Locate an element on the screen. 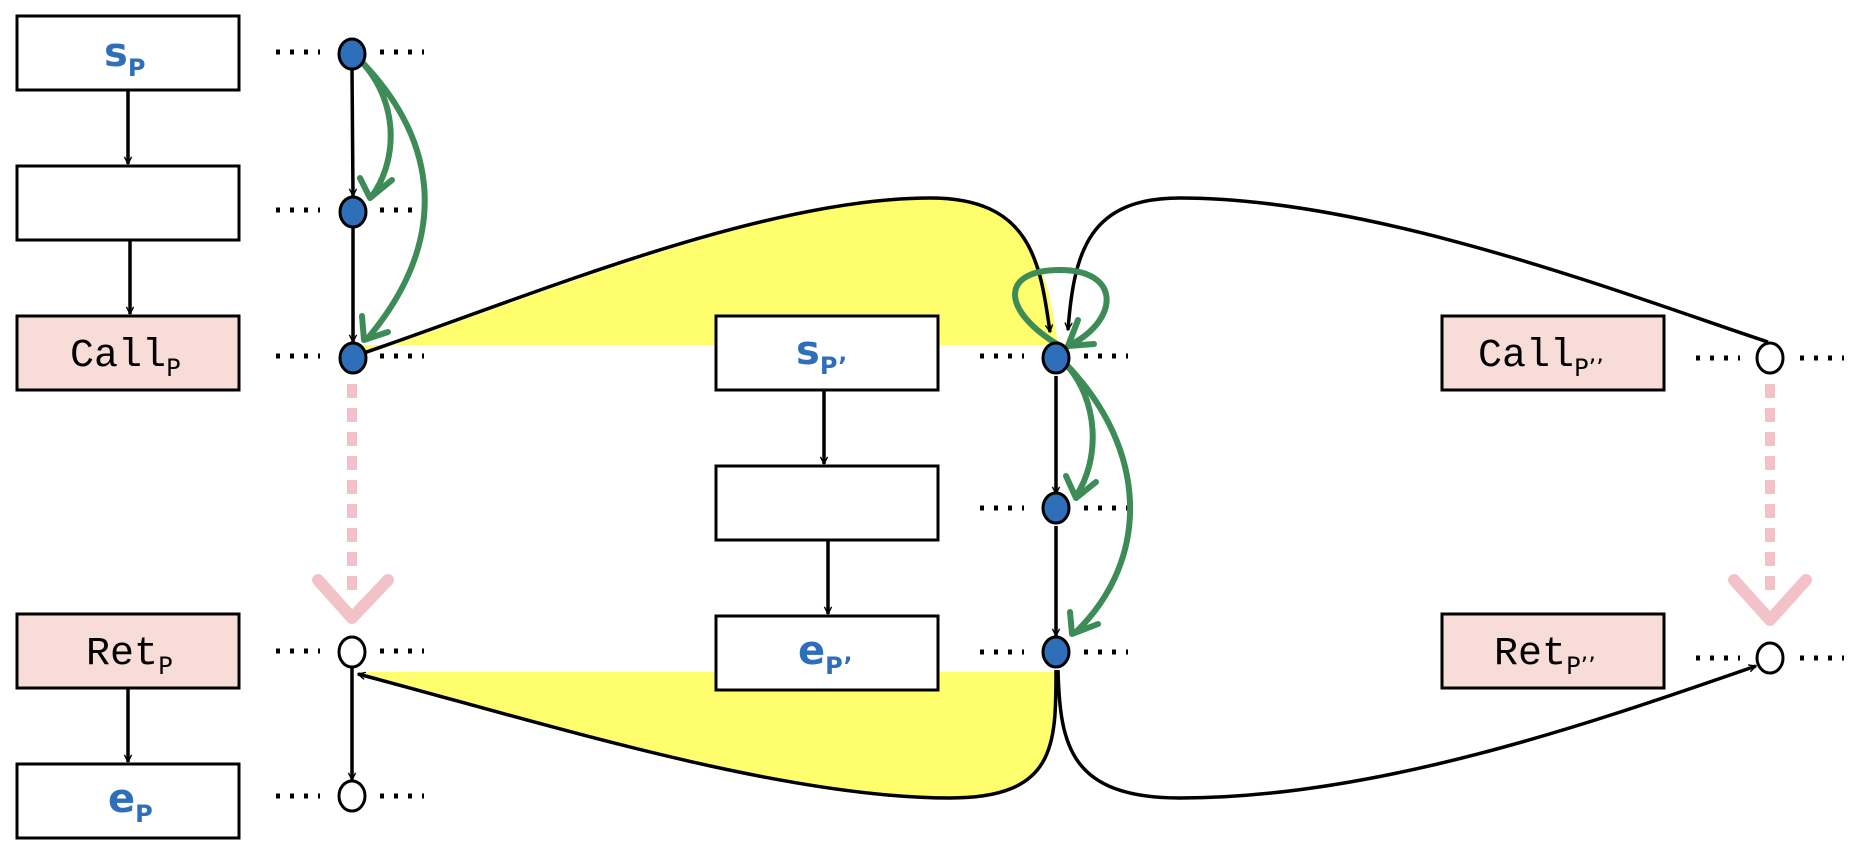  proc-p-exit-box: eP is located at coordinates (128, 801).